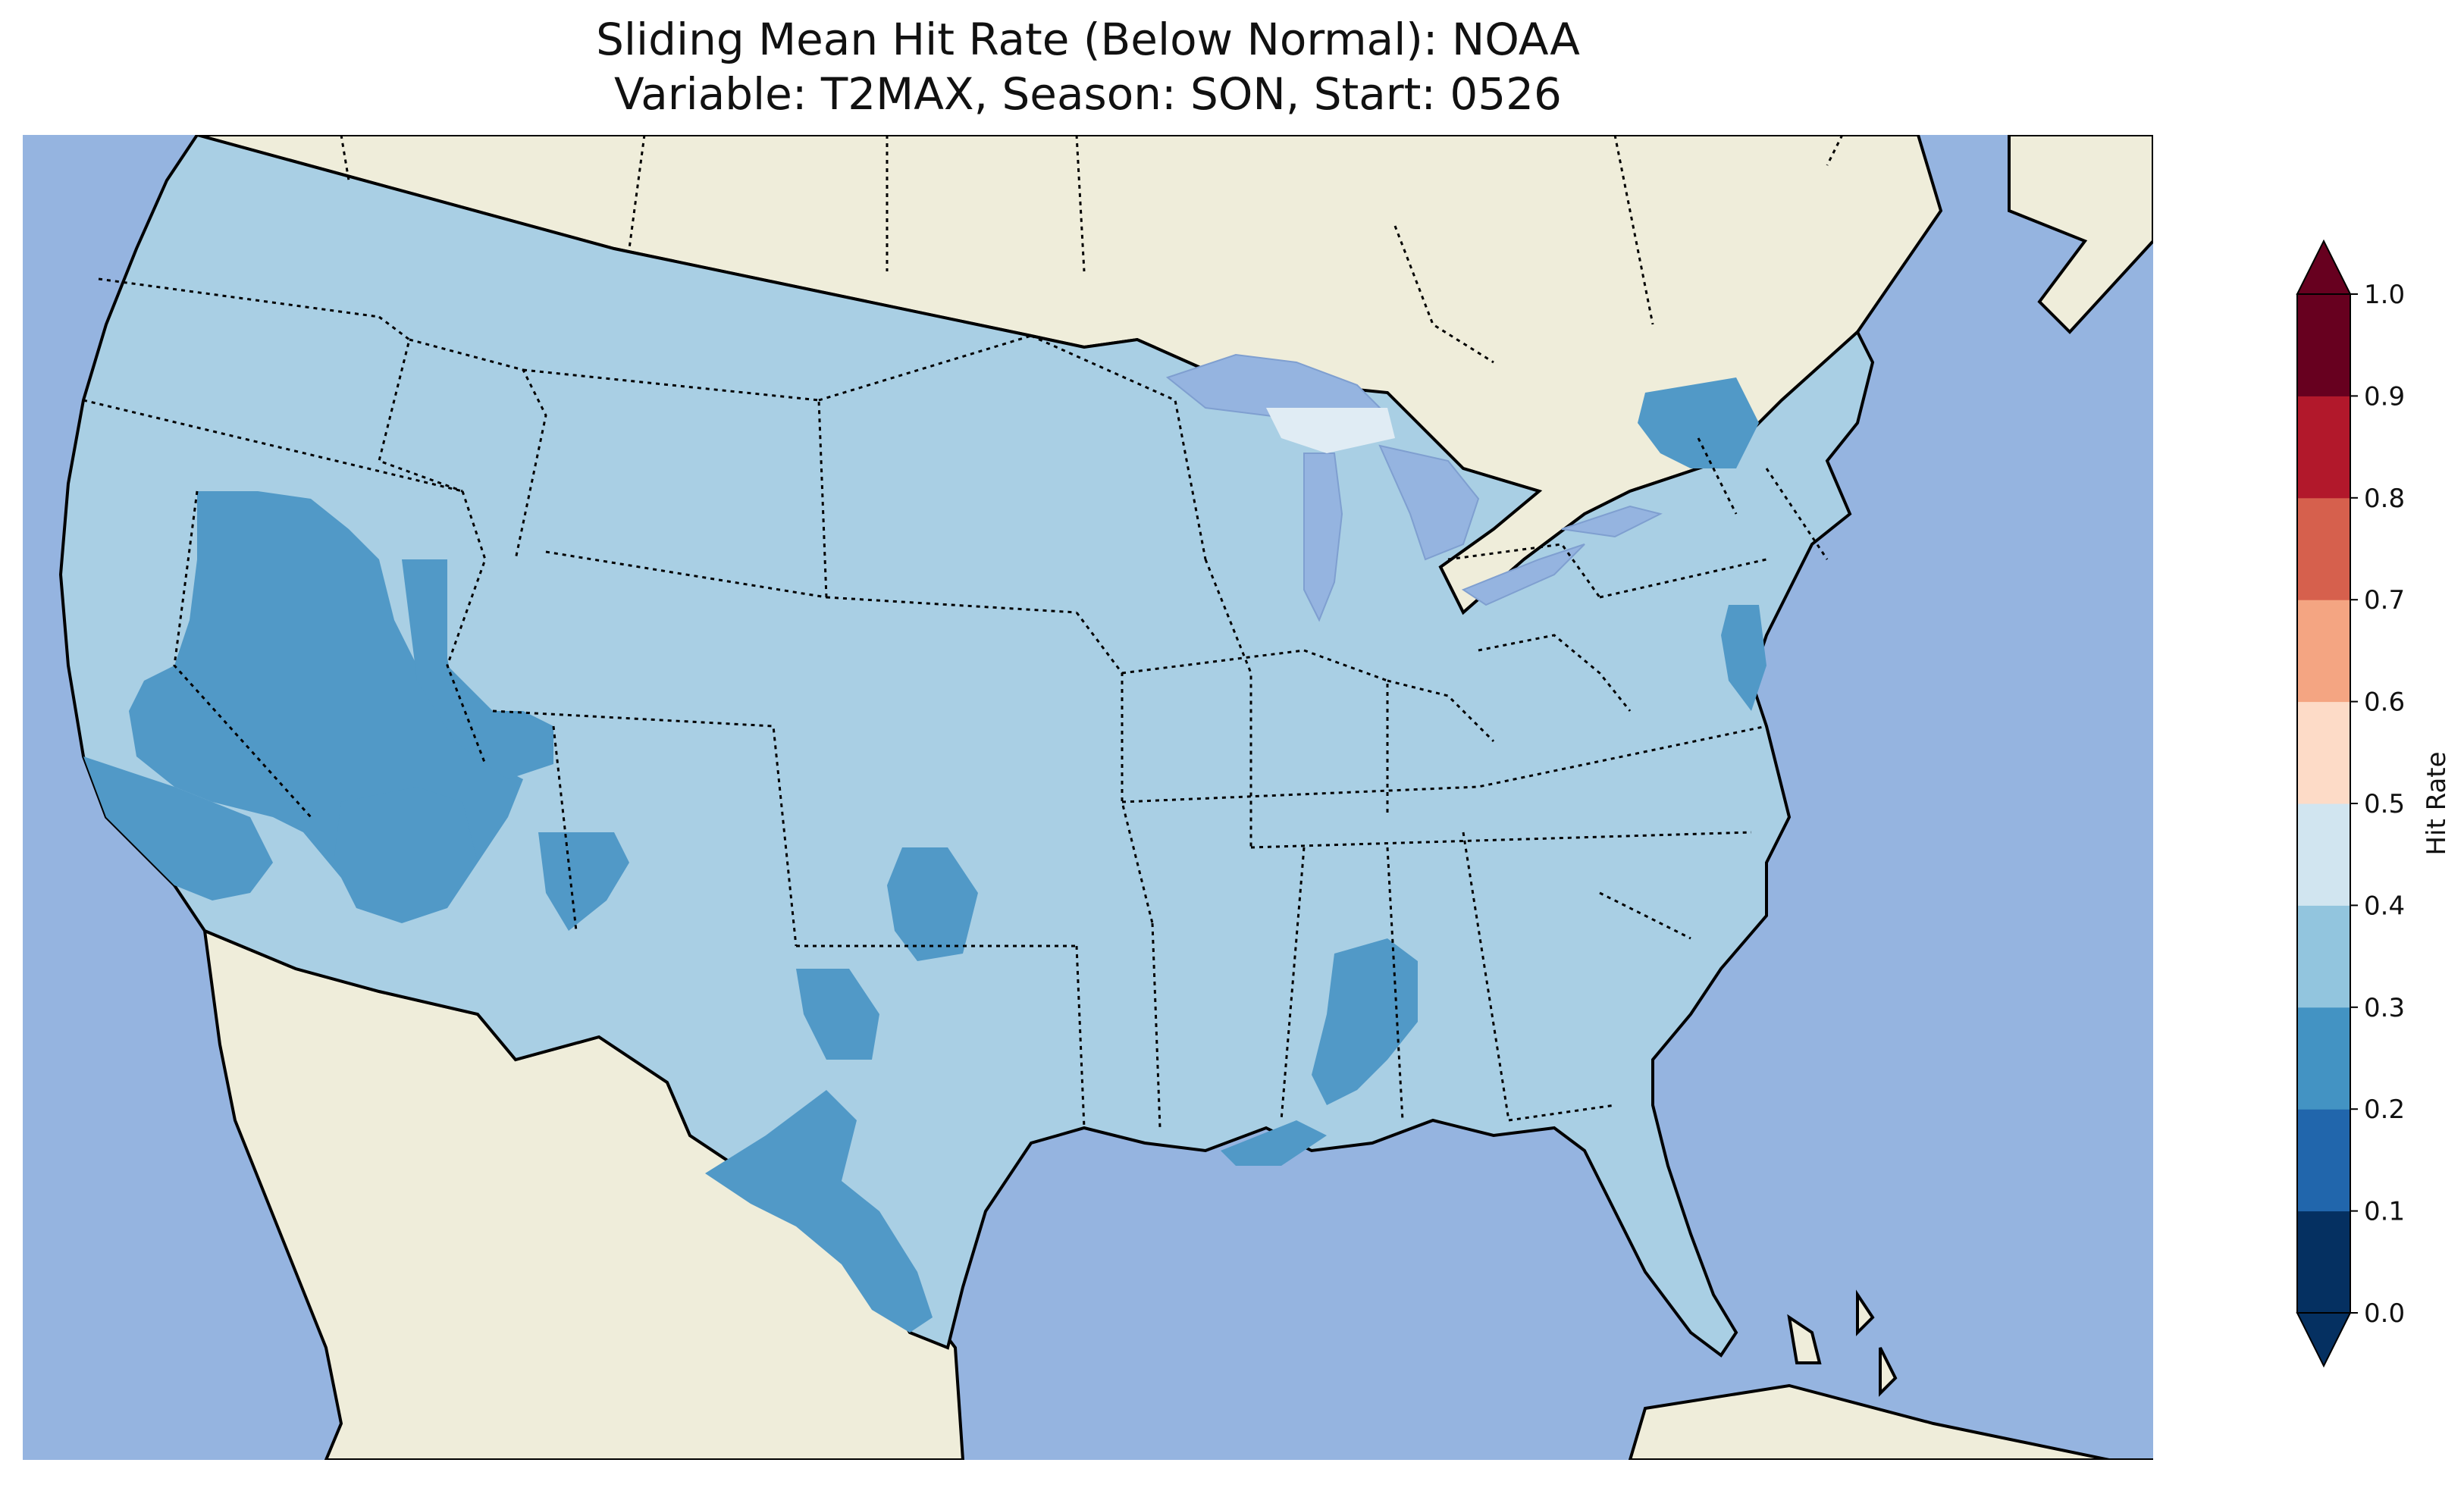  I want to click on colorbar-tick-labels: 0.0 0.1 0.2 0.3 0.4 0.5 0.6 0.7 0.8 0.9 1.0, so click(2377, 804).